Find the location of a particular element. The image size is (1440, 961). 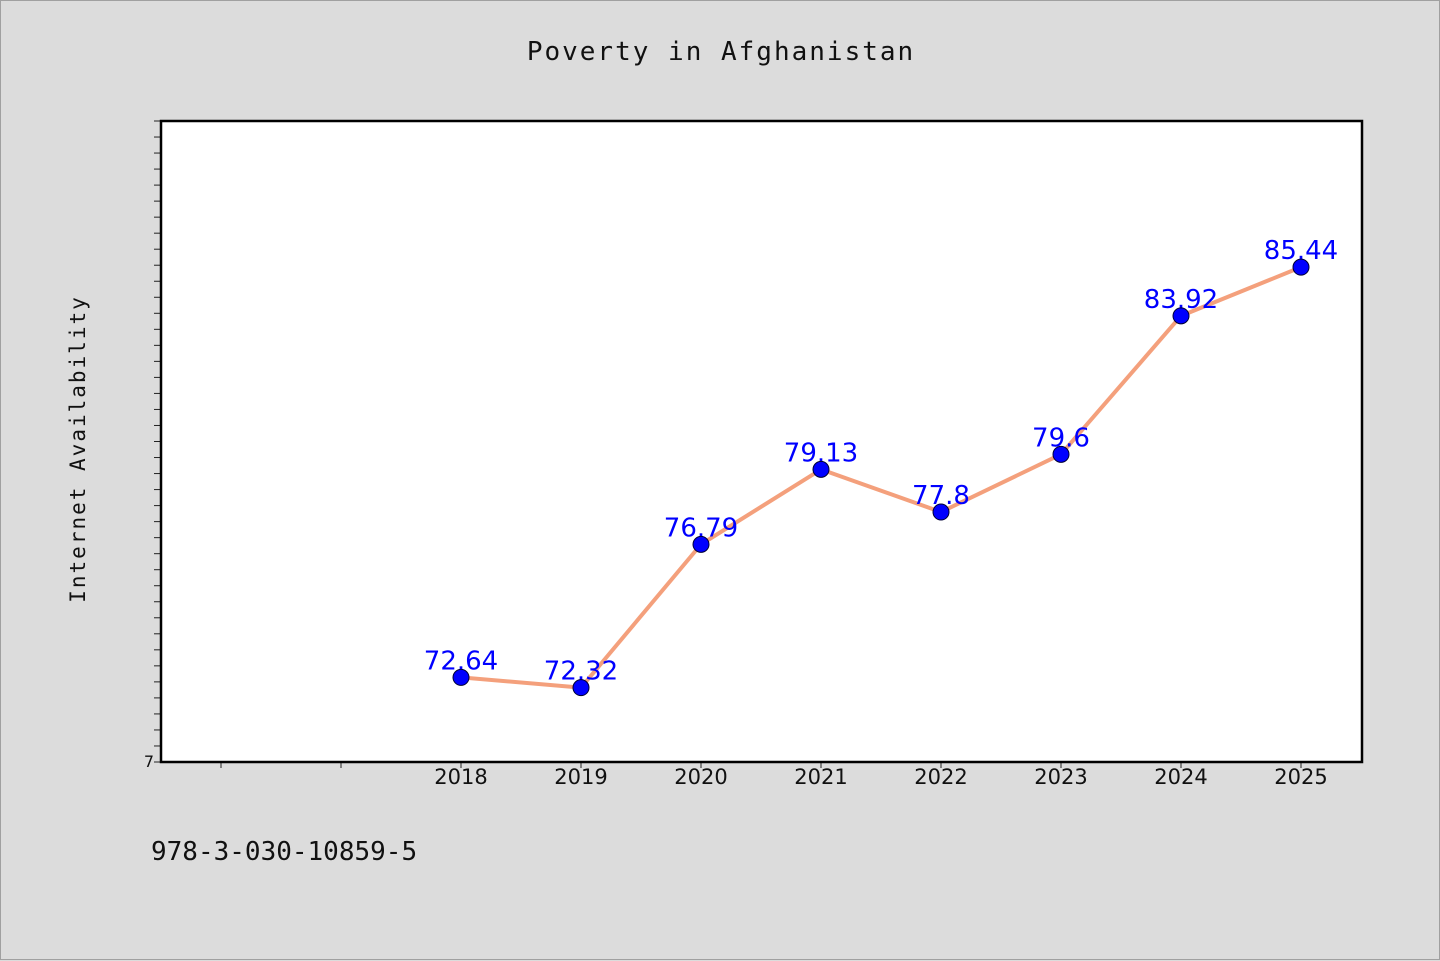

x-tick-label: 2020 is located at coordinates (700, 777).